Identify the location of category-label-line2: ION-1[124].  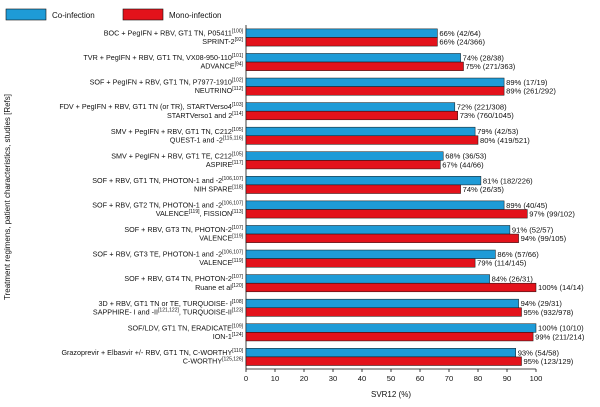
(228, 336).